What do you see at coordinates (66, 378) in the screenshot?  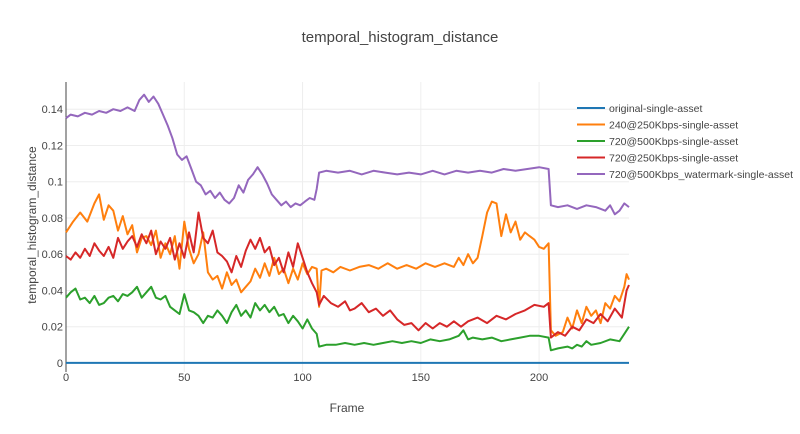 I see `x-tick-label: 0` at bounding box center [66, 378].